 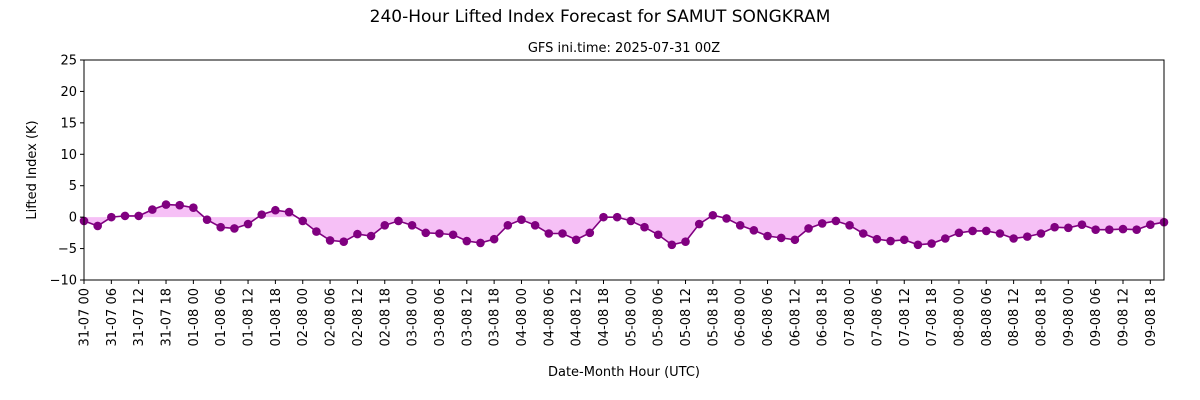 I want to click on y-tick-label: 20, so click(x=68, y=92).